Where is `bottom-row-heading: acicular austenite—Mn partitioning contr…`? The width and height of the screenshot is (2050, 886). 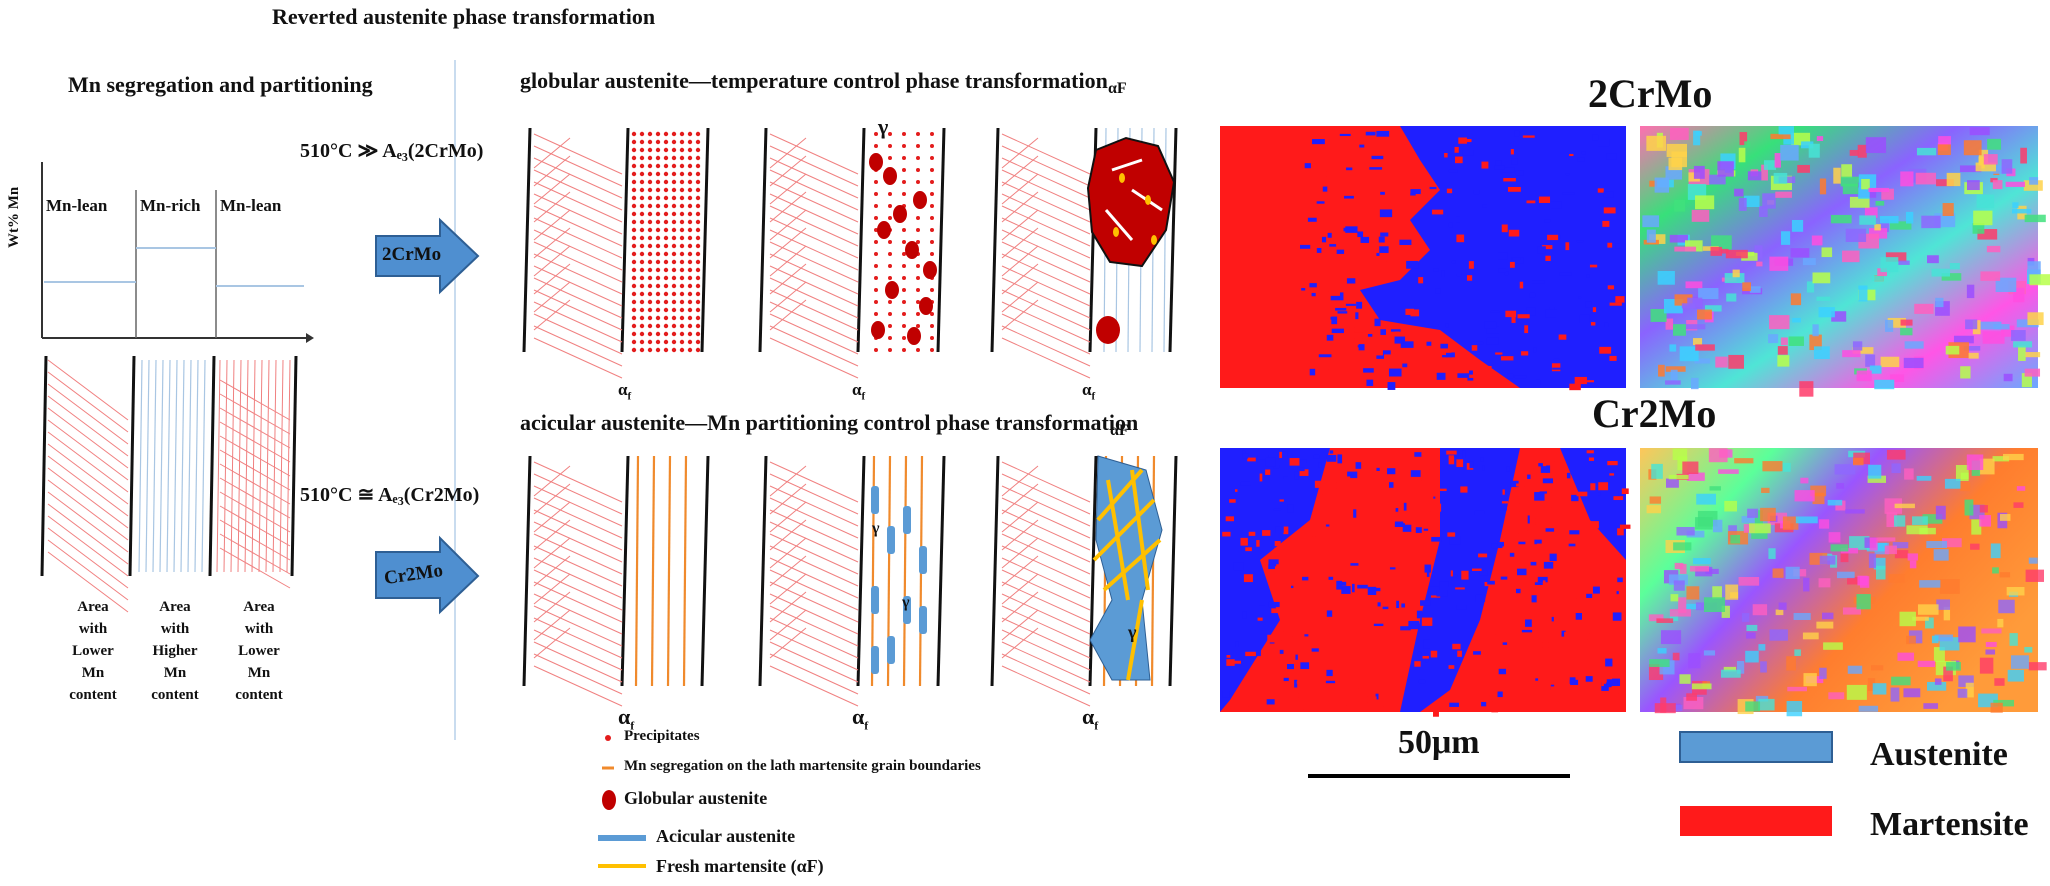
bottom-row-heading: acicular austenite—Mn partitioning contr… is located at coordinates (829, 422).